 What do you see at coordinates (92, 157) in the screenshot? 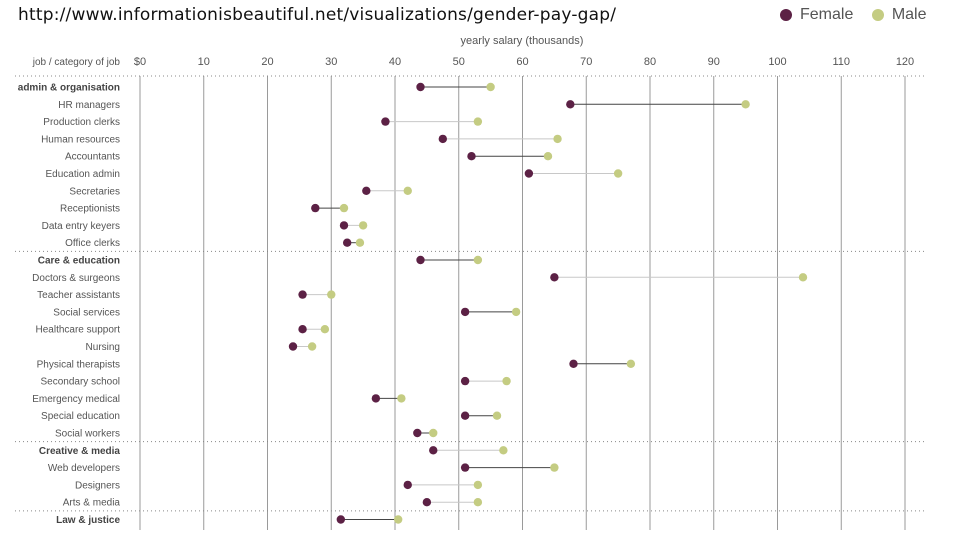
I see `row-label-4: Accountants` at bounding box center [92, 157].